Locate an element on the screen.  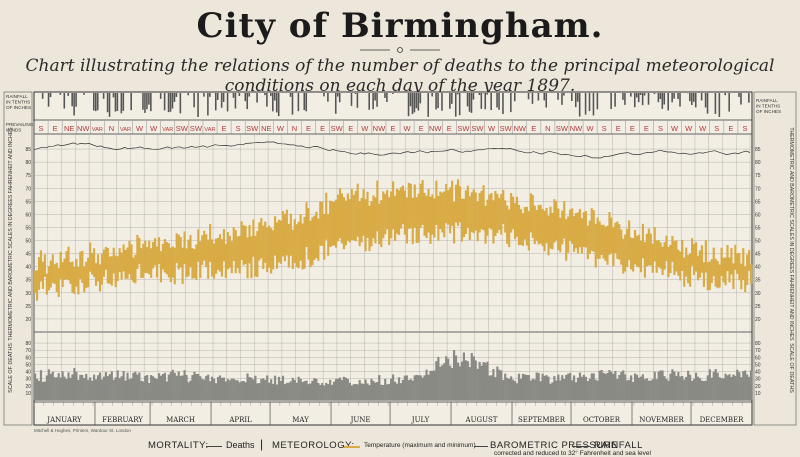
temp-tick-label-left: 30 is located at coordinates (28, 294).